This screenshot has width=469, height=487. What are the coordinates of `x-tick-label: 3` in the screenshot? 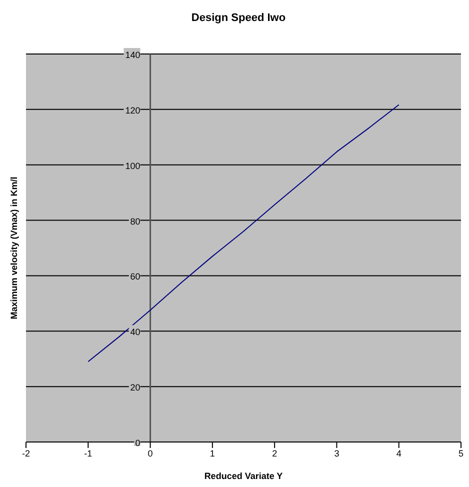 It's located at (337, 453).